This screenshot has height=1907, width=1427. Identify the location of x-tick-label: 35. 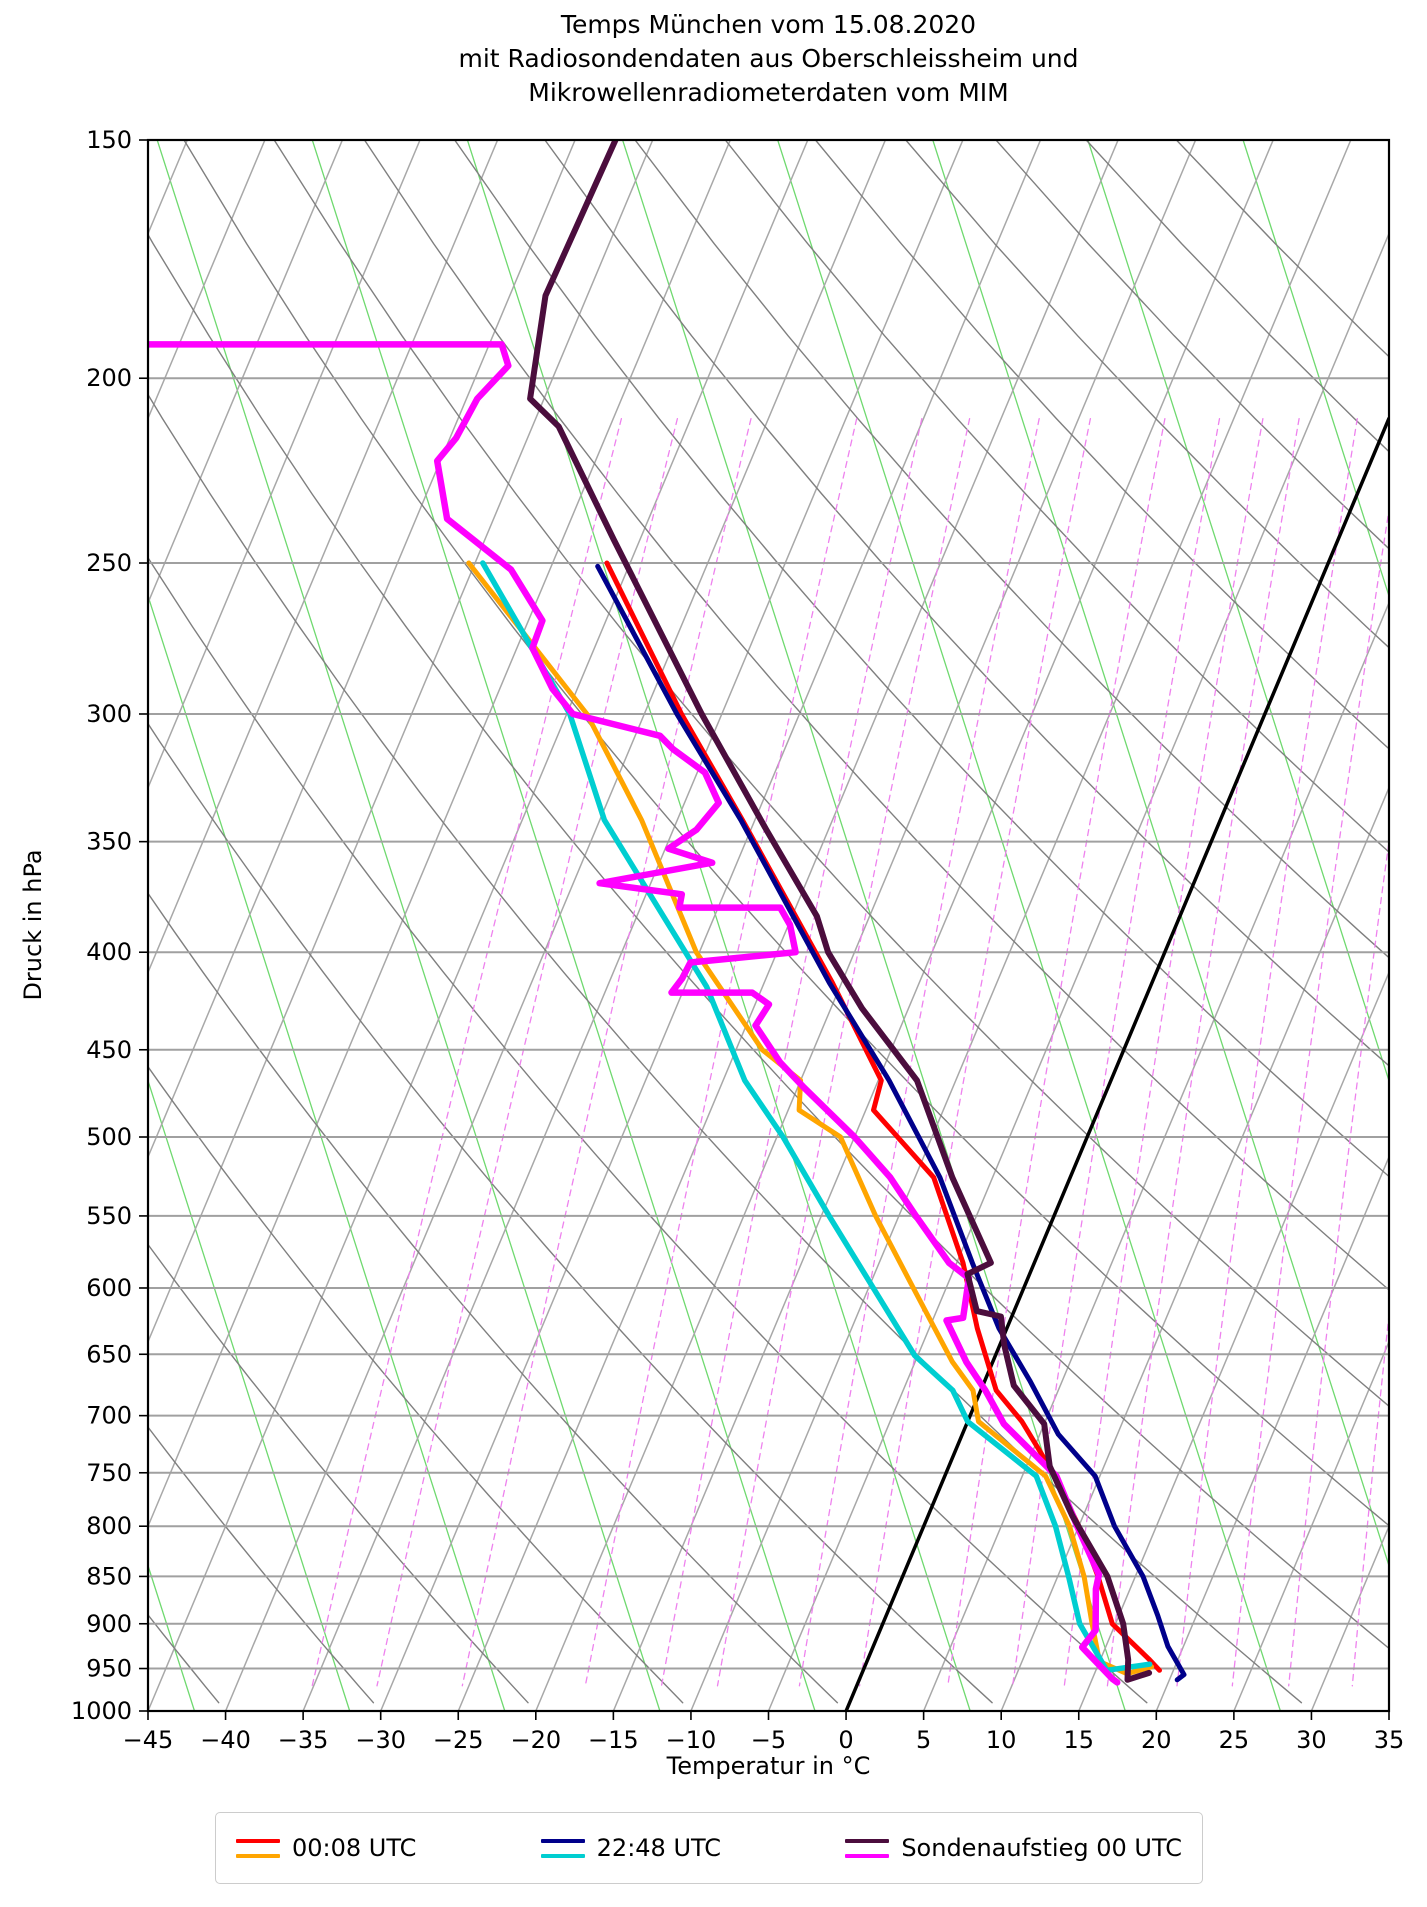
(1389, 1740).